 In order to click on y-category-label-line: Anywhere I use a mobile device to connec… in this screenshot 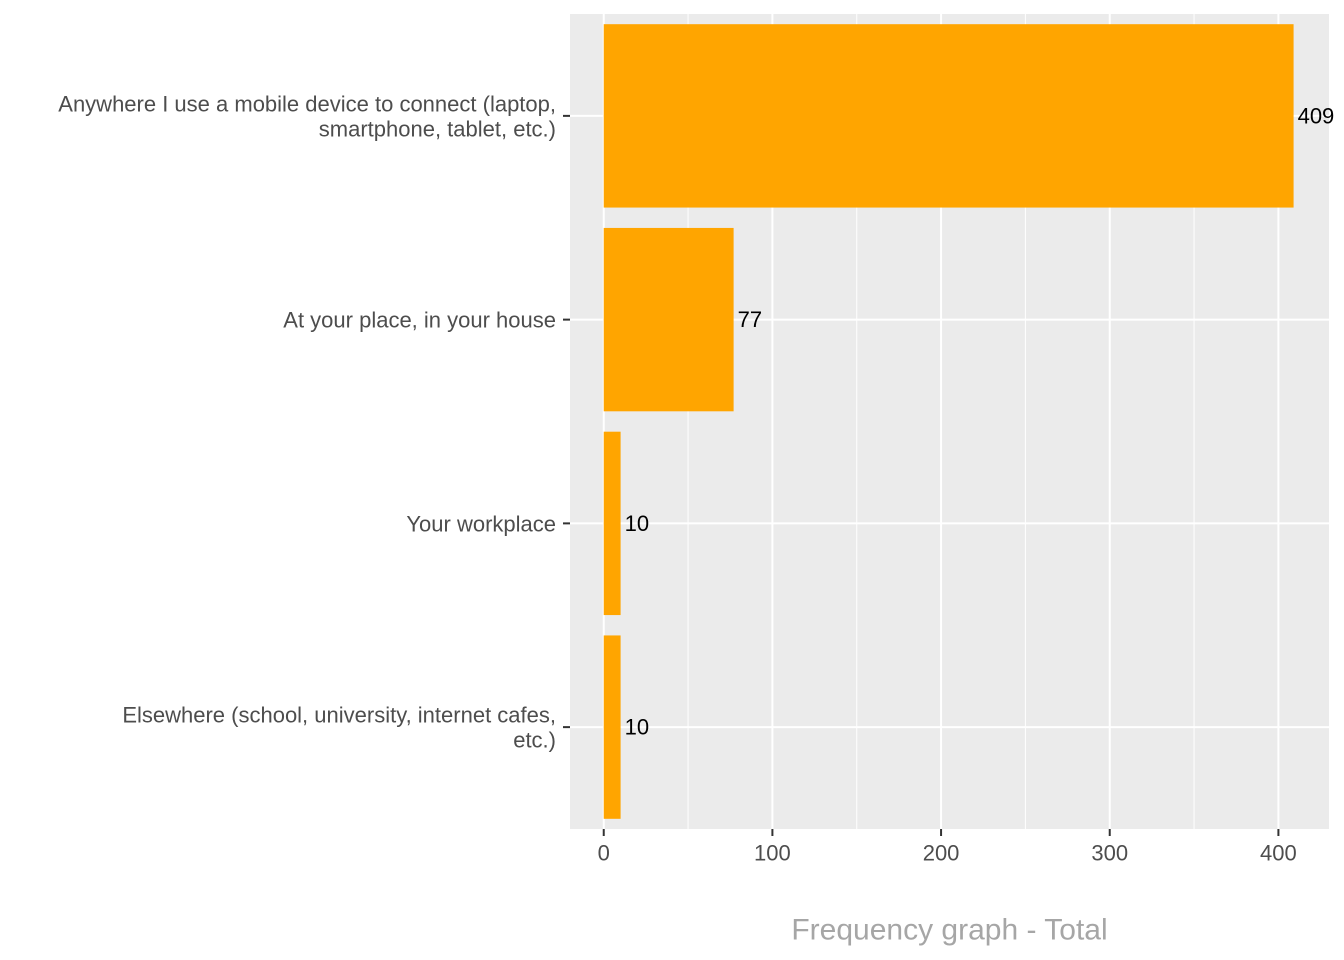, I will do `click(307, 103)`.